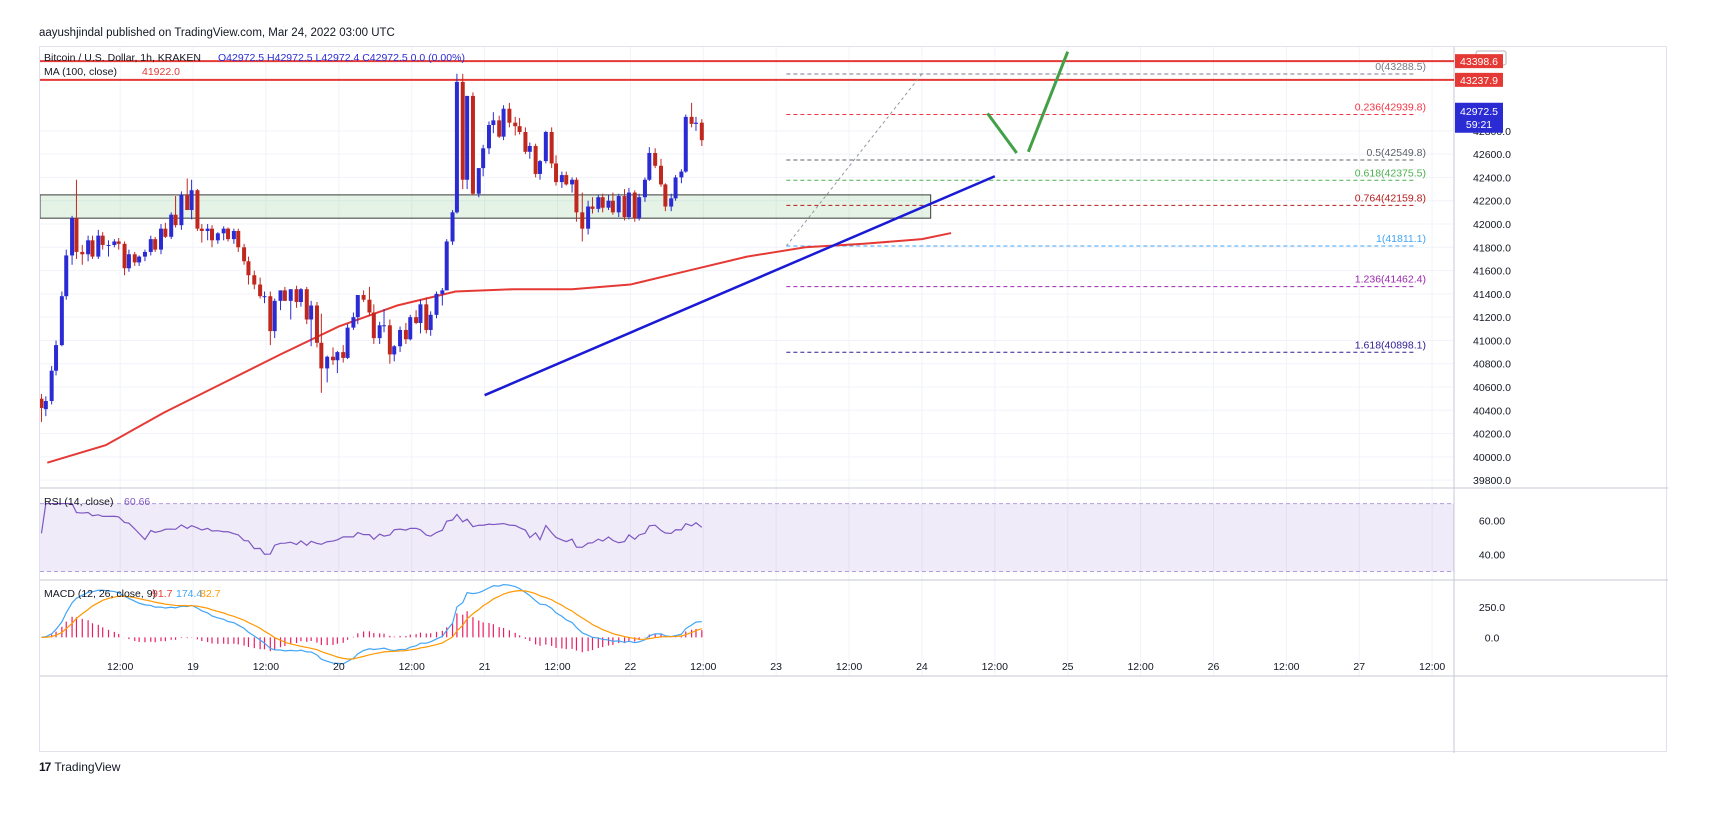 The width and height of the screenshot is (1734, 818). Describe the element at coordinates (1390, 173) in the screenshot. I see `fib-level-label: 0.618(42375.5)` at that location.